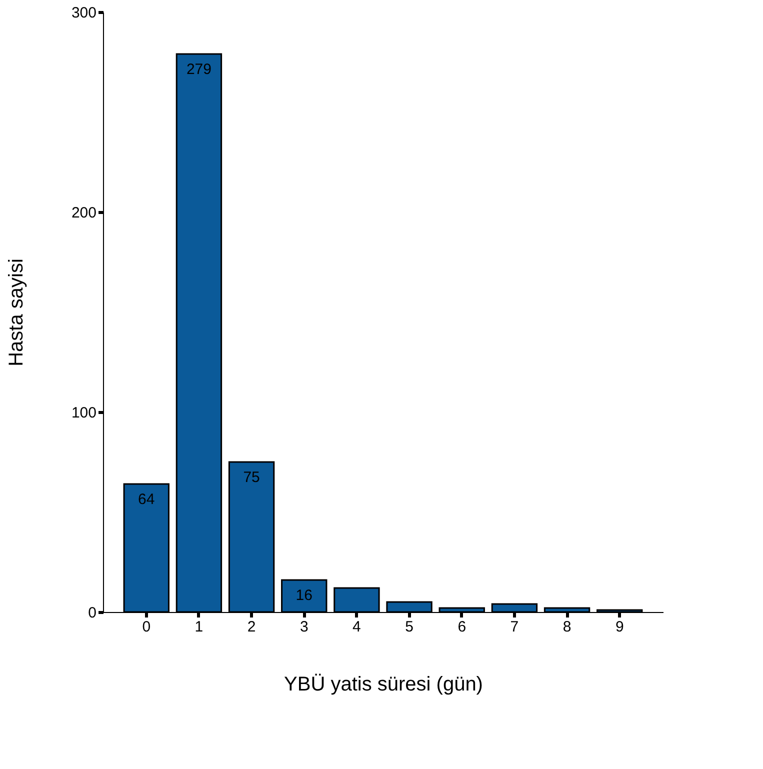 The height and width of the screenshot is (769, 763). Describe the element at coordinates (356, 627) in the screenshot. I see `x-tick-label: 4` at that location.